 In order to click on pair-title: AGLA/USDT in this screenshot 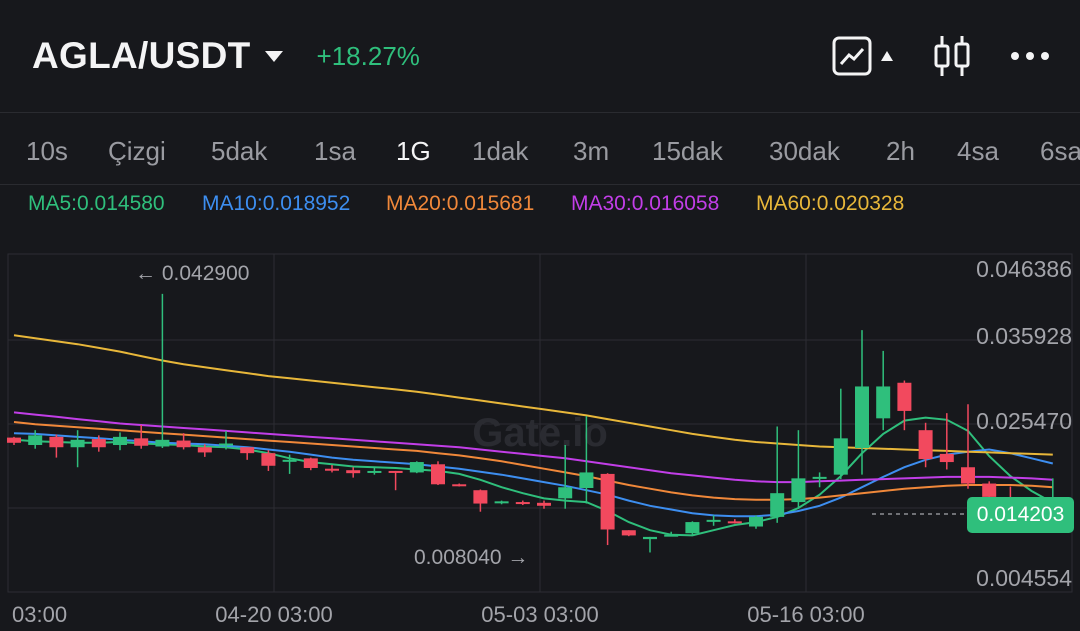, I will do `click(141, 55)`.